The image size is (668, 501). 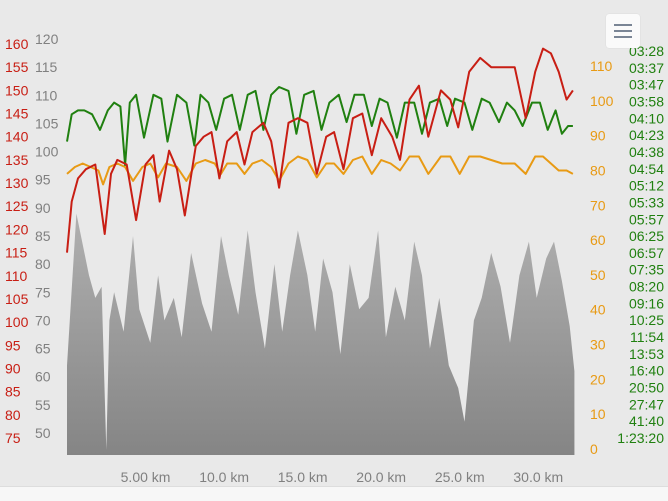 I want to click on elevation-tick-label: 75, so click(x=43, y=292).